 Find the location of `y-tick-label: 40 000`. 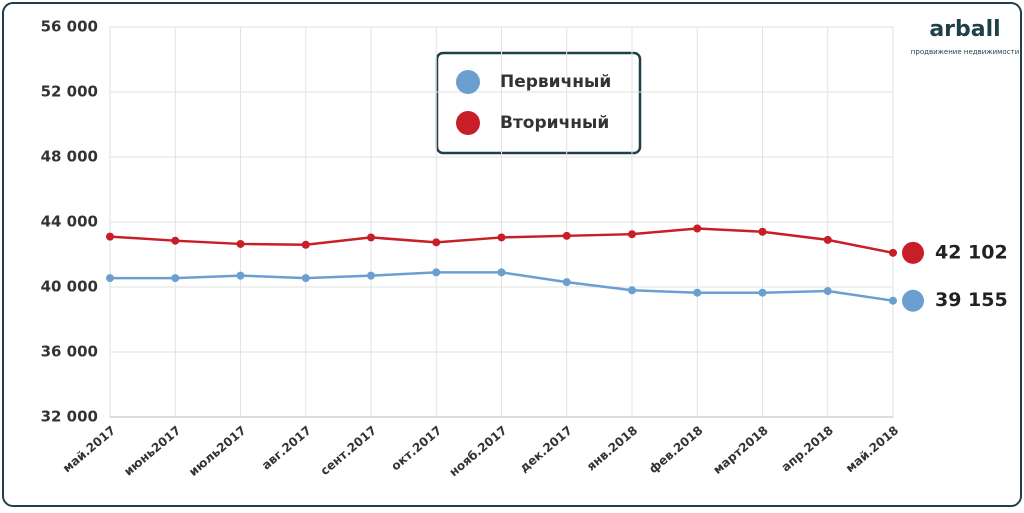

y-tick-label: 40 000 is located at coordinates (69, 287).